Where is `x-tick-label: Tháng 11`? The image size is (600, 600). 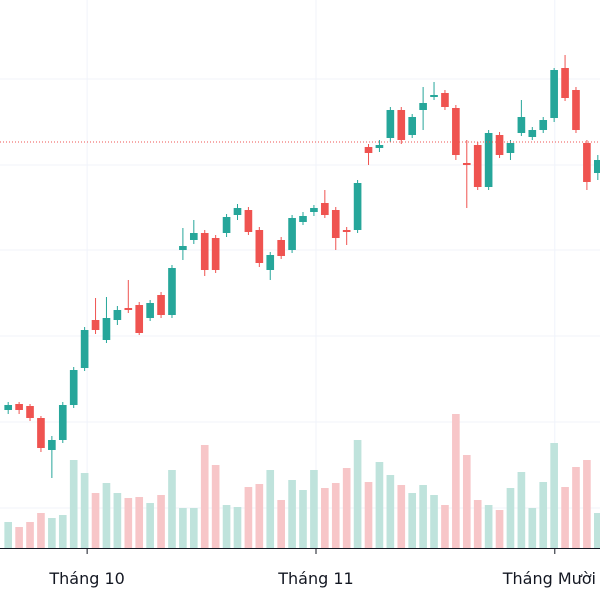 x-tick-label: Tháng 11 is located at coordinates (315, 578).